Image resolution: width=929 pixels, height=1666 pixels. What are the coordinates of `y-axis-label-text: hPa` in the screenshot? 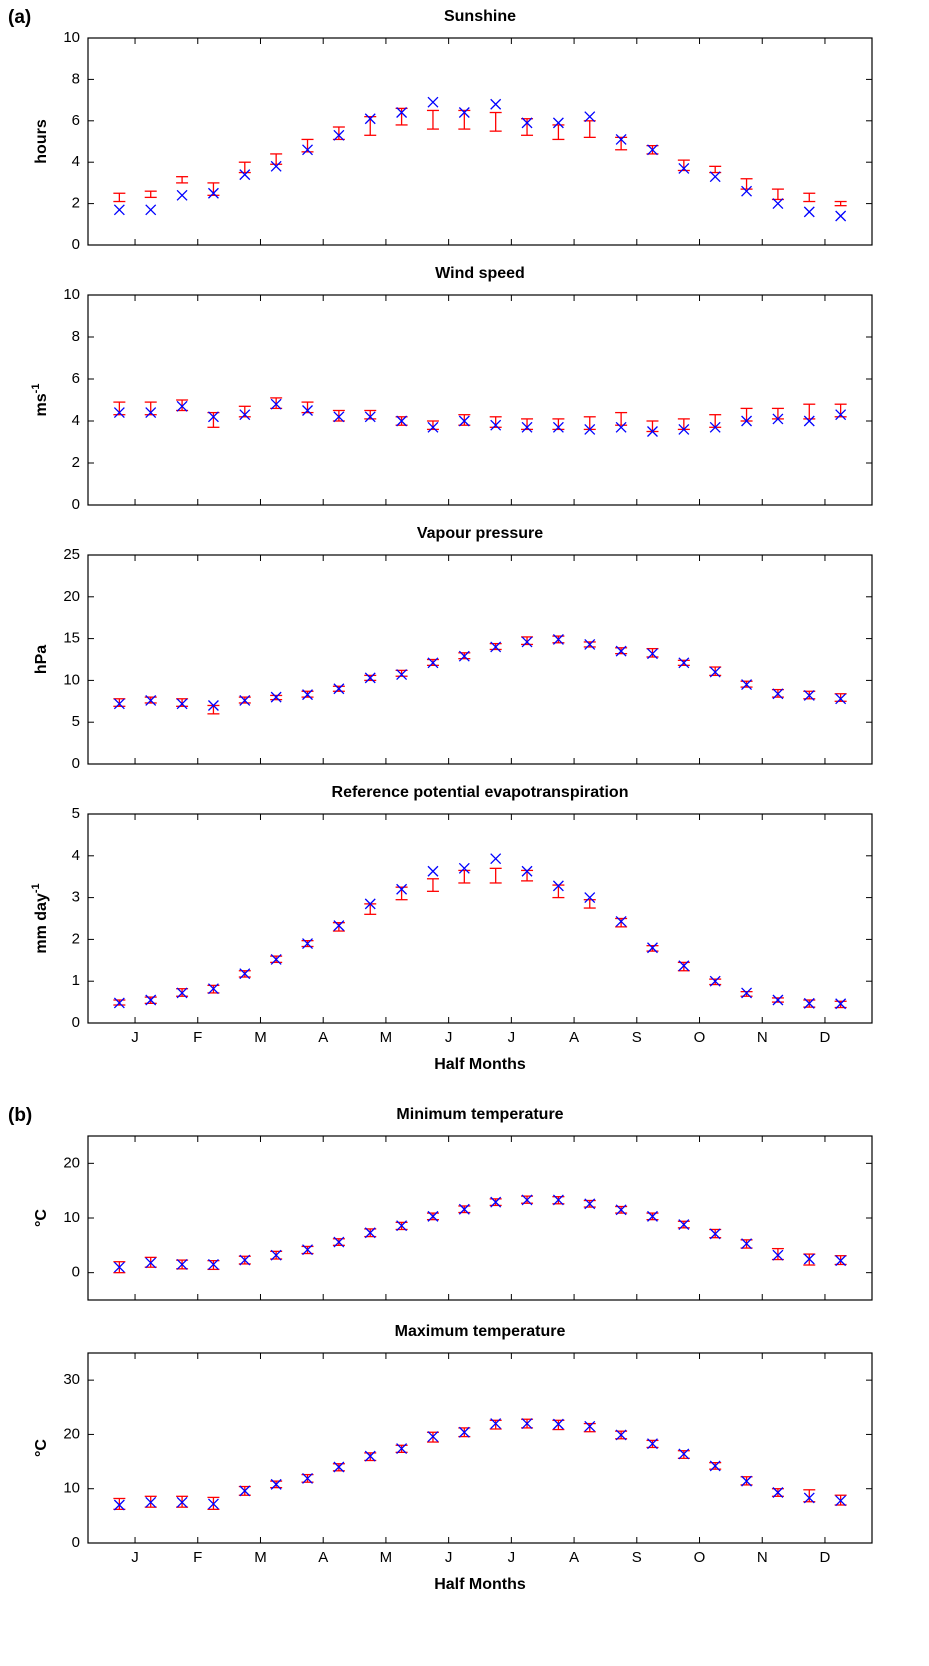 It's located at (41, 659).